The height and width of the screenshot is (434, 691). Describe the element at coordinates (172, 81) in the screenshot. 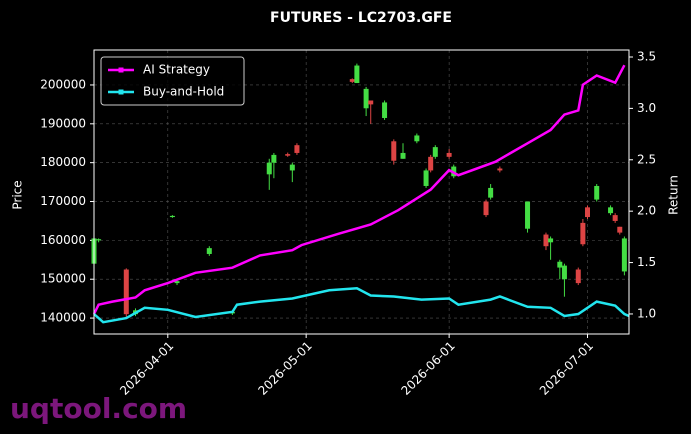

I see `legend-box` at that location.